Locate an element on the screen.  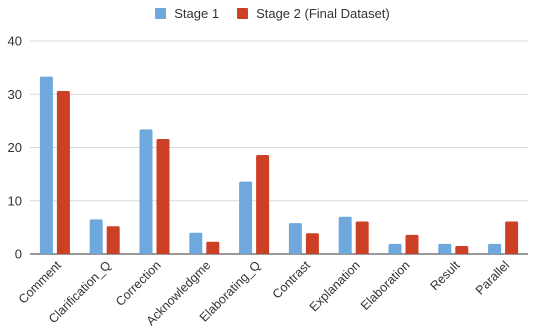
legend-label-stage-1: Stage 1 is located at coordinates (197, 13).